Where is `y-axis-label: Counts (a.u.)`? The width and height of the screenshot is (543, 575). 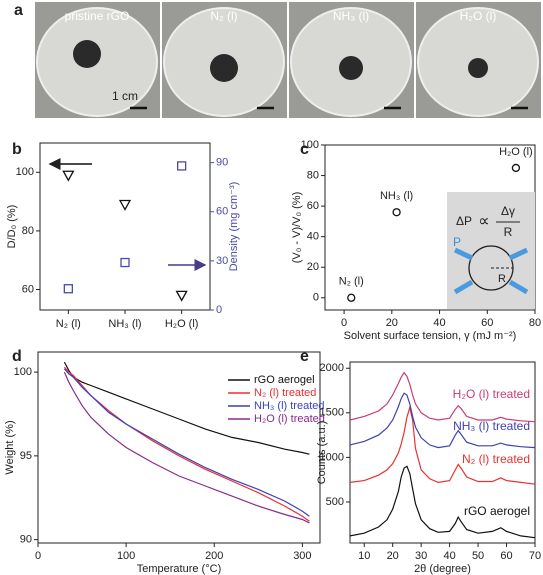 y-axis-label: Counts (a.u.) is located at coordinates (322, 453).